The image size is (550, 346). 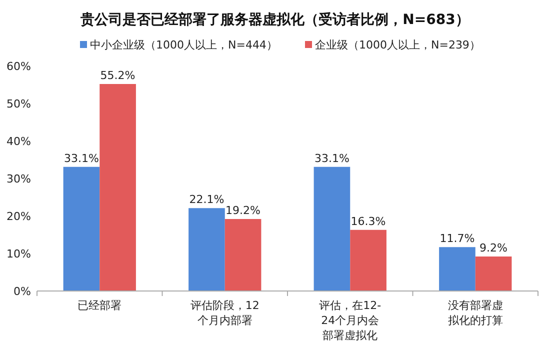 What do you see at coordinates (206, 199) in the screenshot?
I see `data-label: 22.1%` at bounding box center [206, 199].